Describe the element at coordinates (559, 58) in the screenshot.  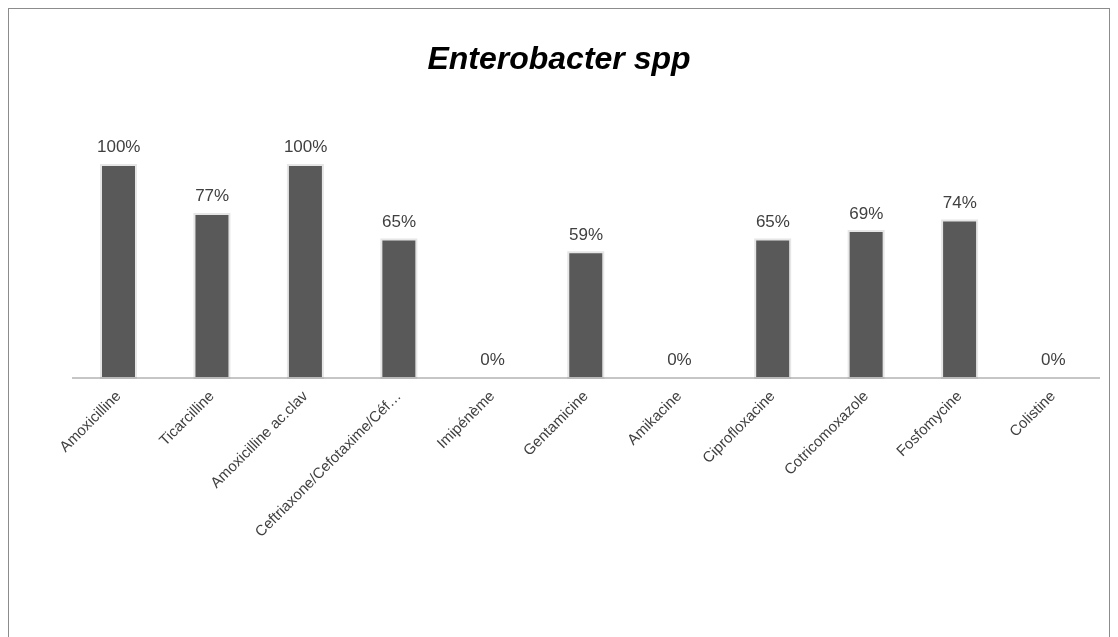
I see `chart-title: Enterobacter spp` at that location.